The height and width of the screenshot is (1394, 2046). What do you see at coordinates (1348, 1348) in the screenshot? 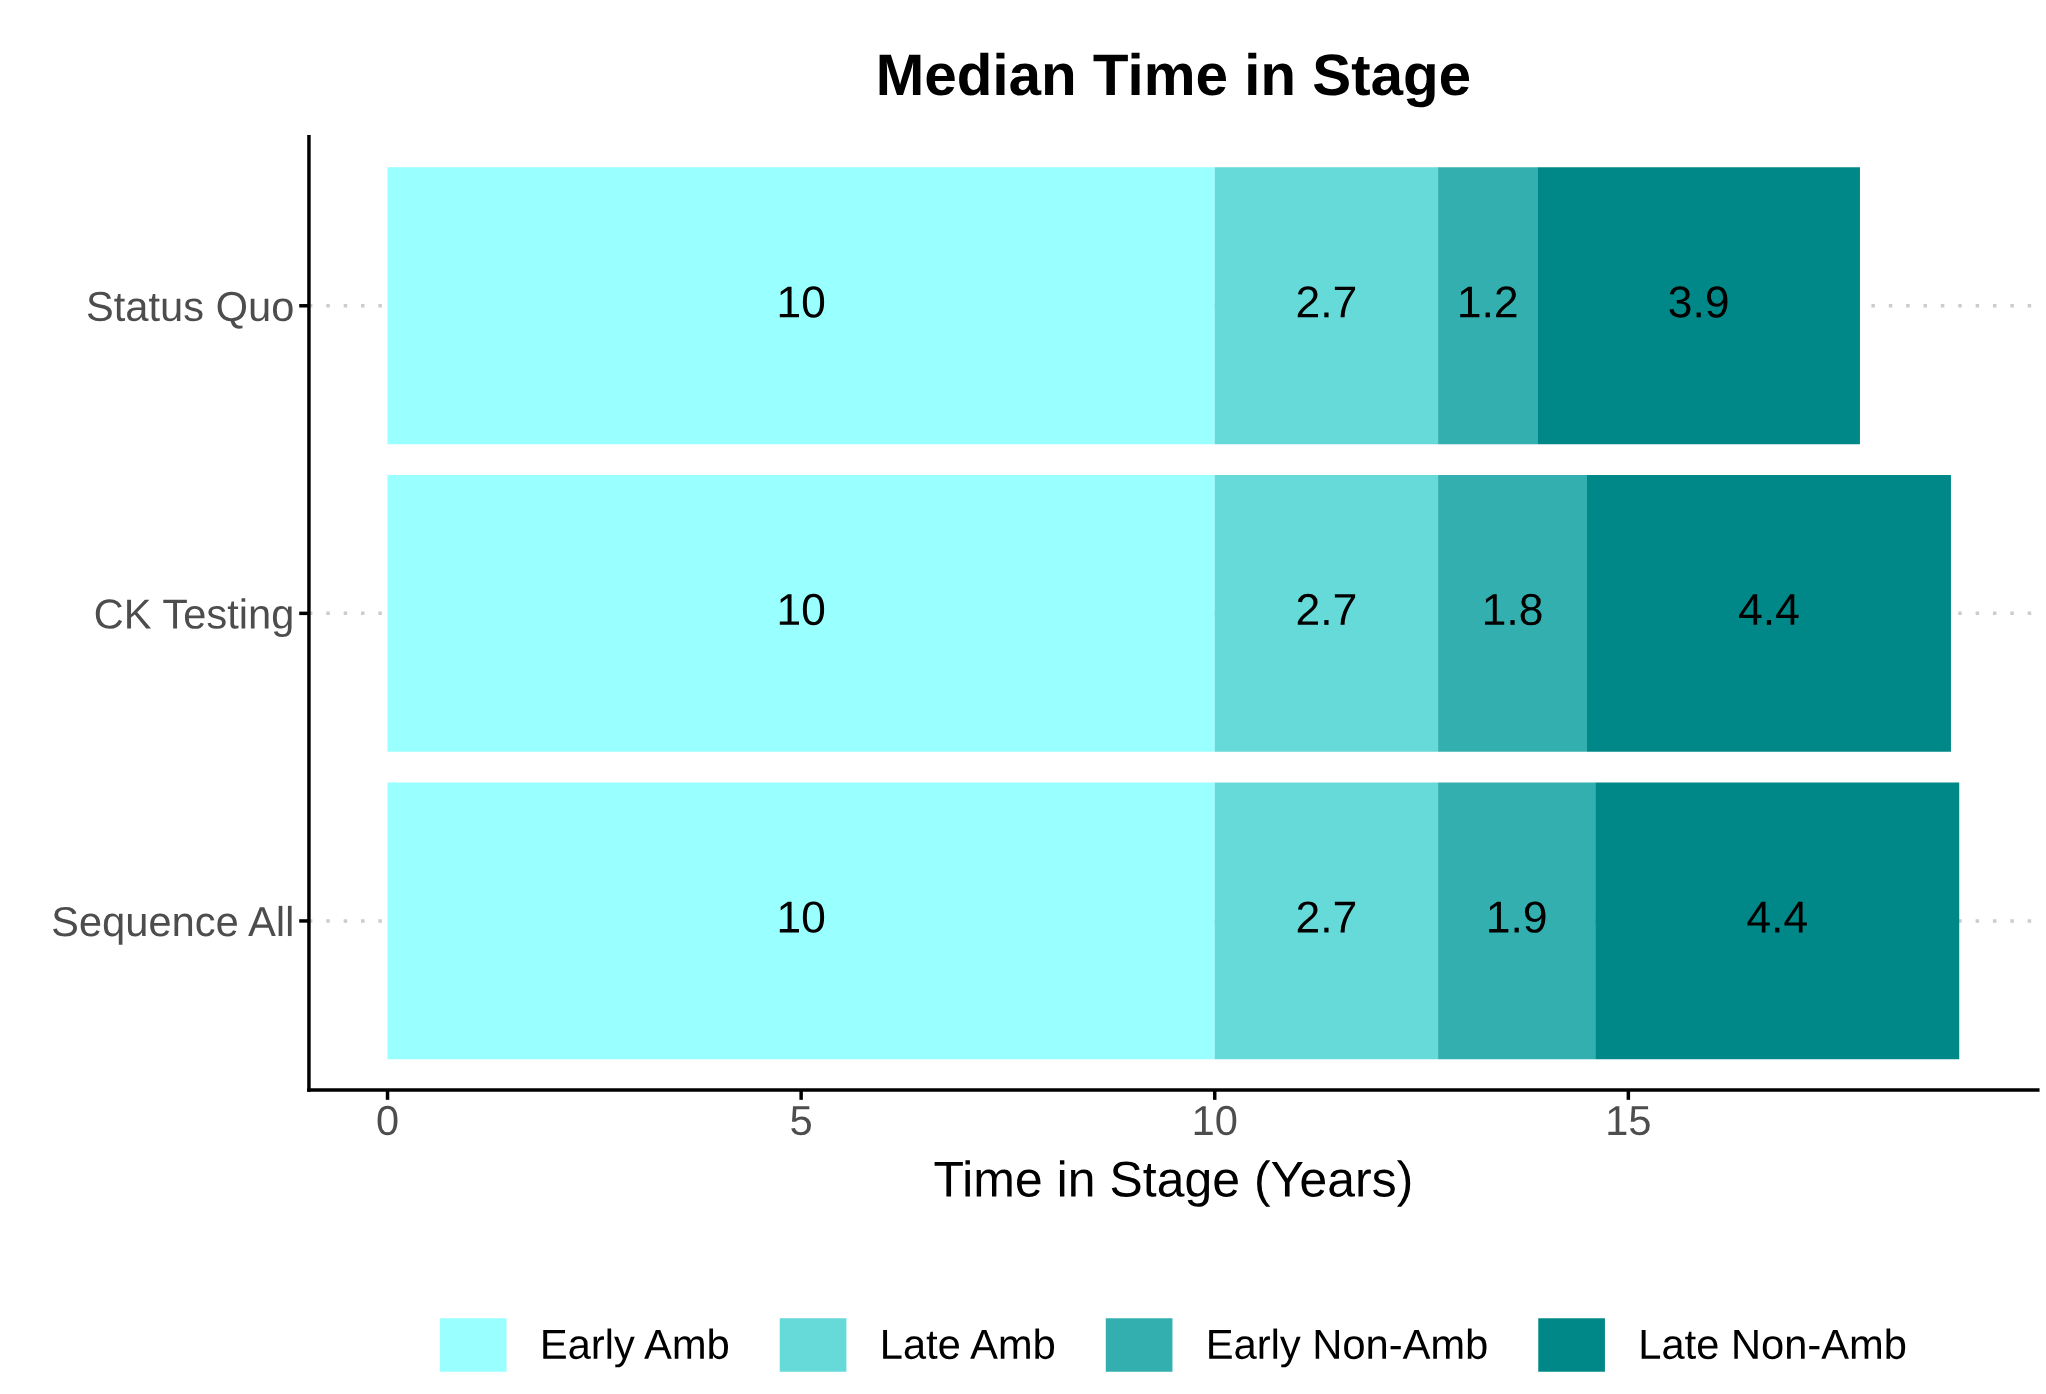
I see `legend-label: Early Non-Amb` at bounding box center [1348, 1348].